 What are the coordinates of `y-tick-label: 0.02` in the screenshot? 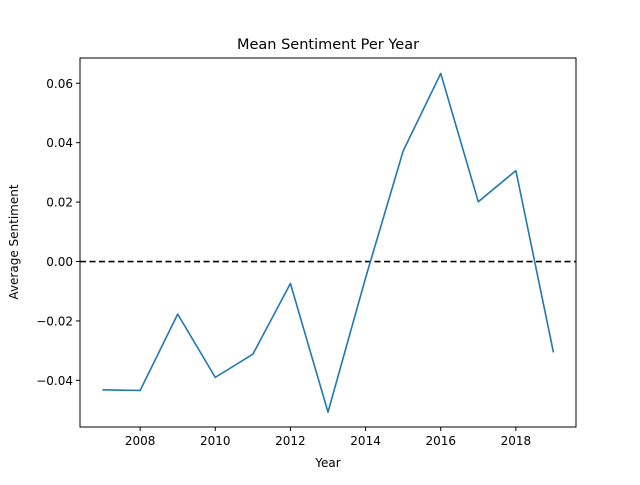 It's located at (59, 203).